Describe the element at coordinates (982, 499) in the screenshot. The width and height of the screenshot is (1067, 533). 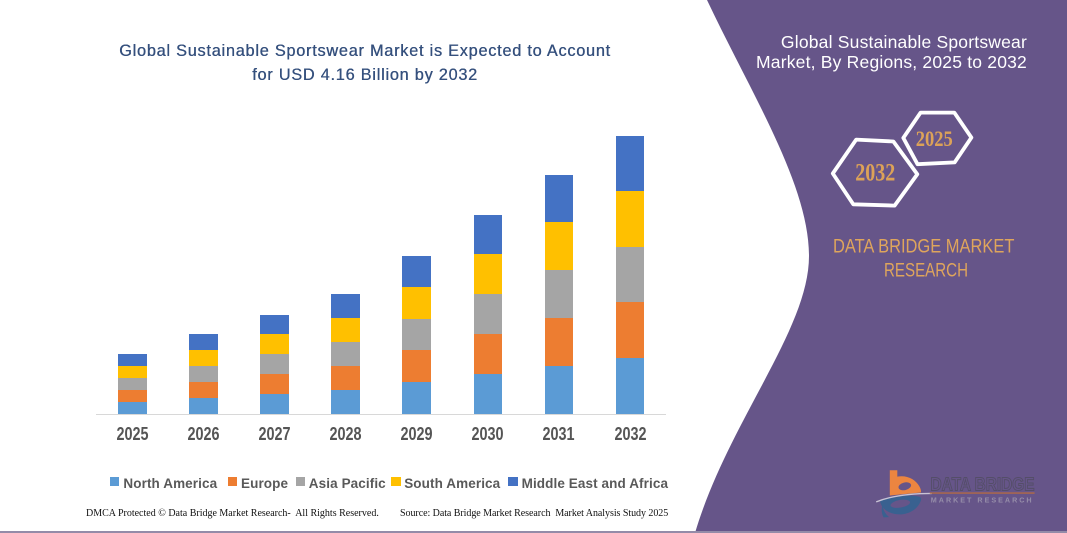
I see `svg-text: MARKET RESEARCH` at that location.